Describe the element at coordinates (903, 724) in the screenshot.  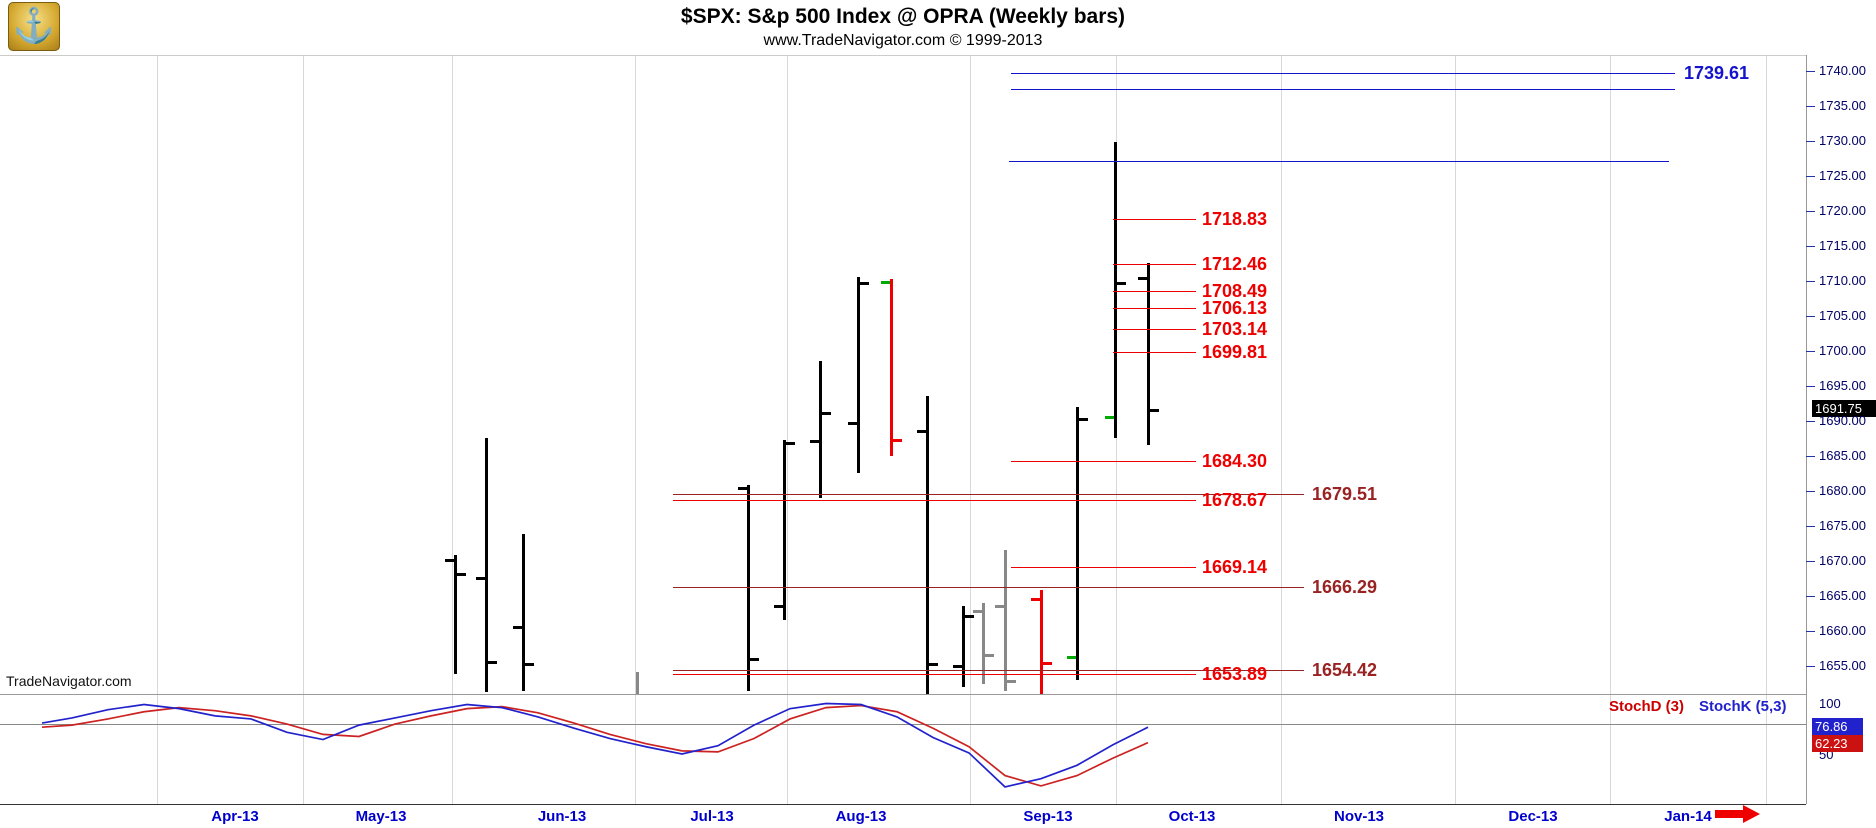
I see `stochastic-80-reference-line` at that location.